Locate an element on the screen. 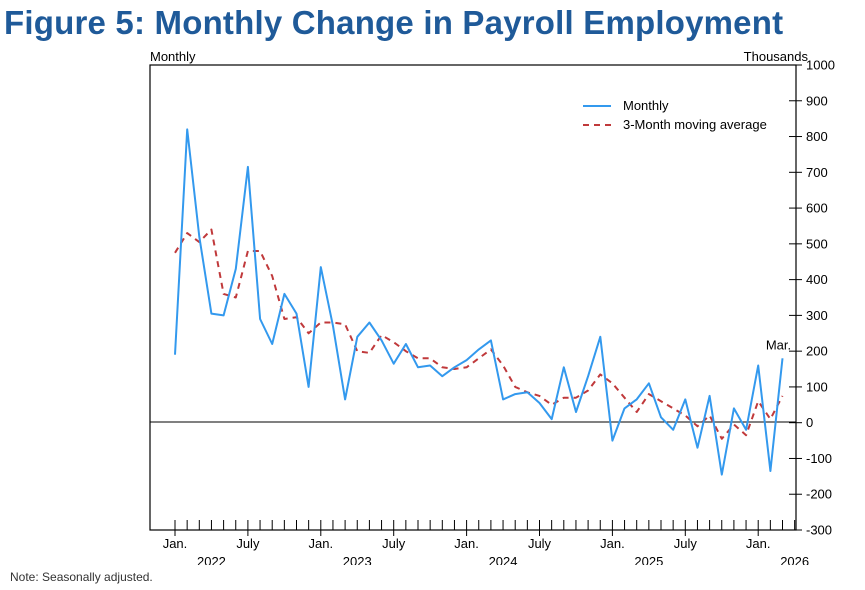 The width and height of the screenshot is (865, 590). y-tick-label: -100 is located at coordinates (819, 458).